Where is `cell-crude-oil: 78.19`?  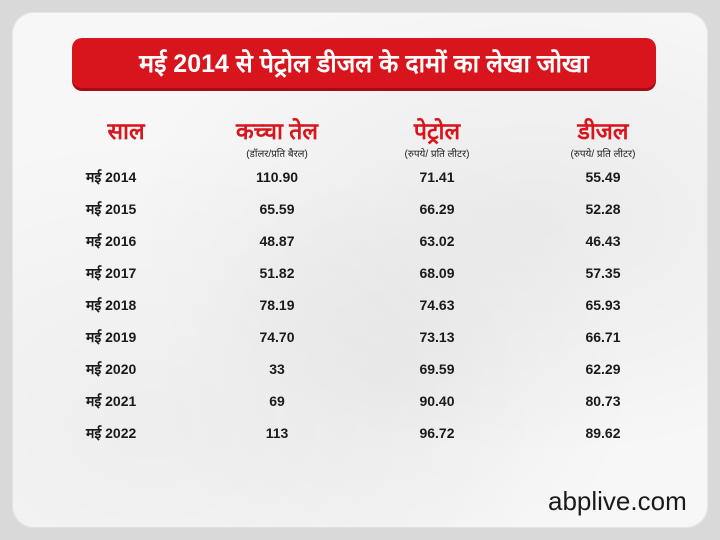 cell-crude-oil: 78.19 is located at coordinates (277, 305).